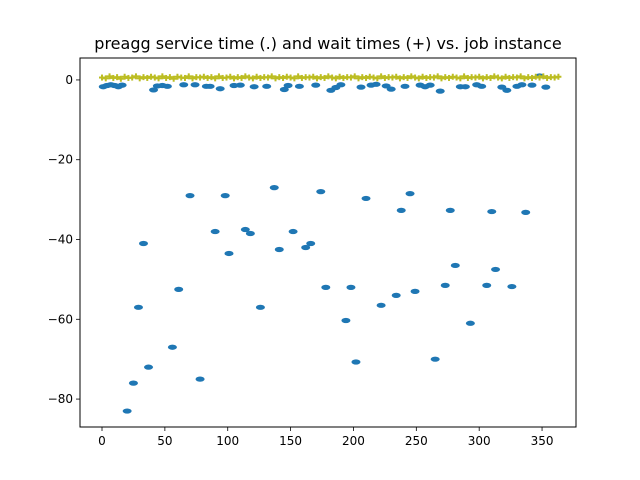 This screenshot has width=640, height=480. I want to click on x-tick-label: 250, so click(416, 441).